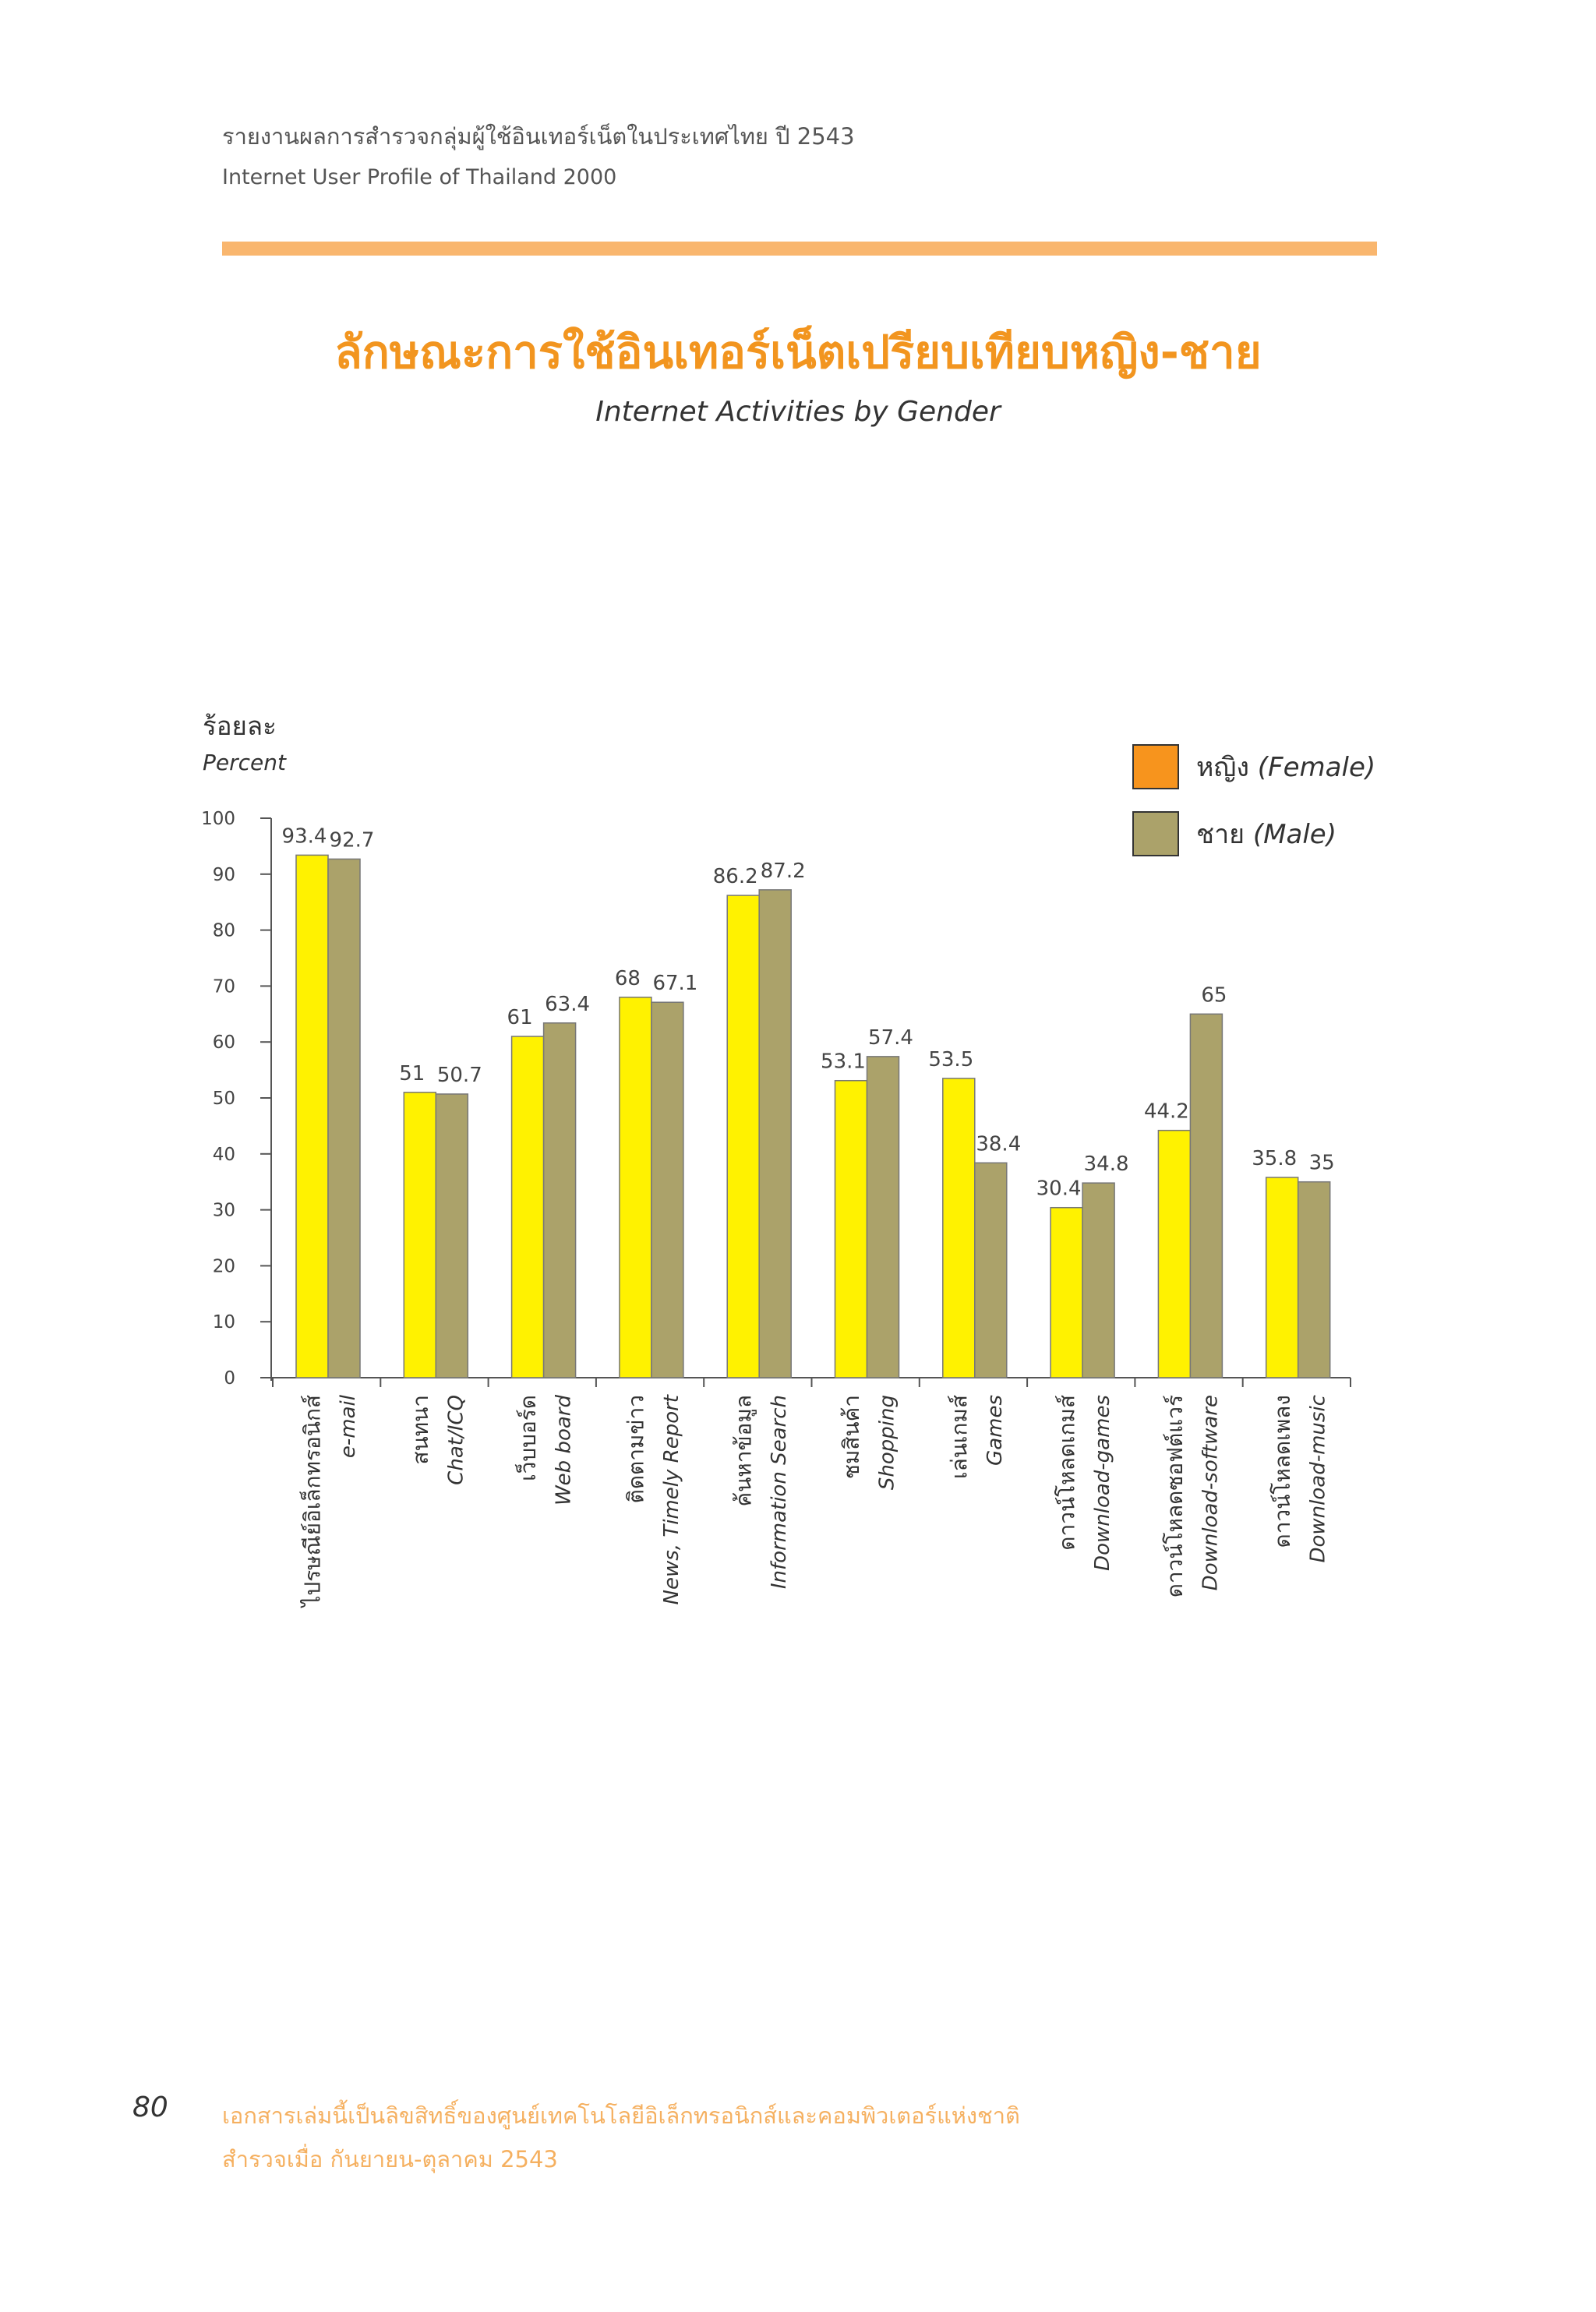  I want to click on data-label-female: 53.1, so click(843, 1062).